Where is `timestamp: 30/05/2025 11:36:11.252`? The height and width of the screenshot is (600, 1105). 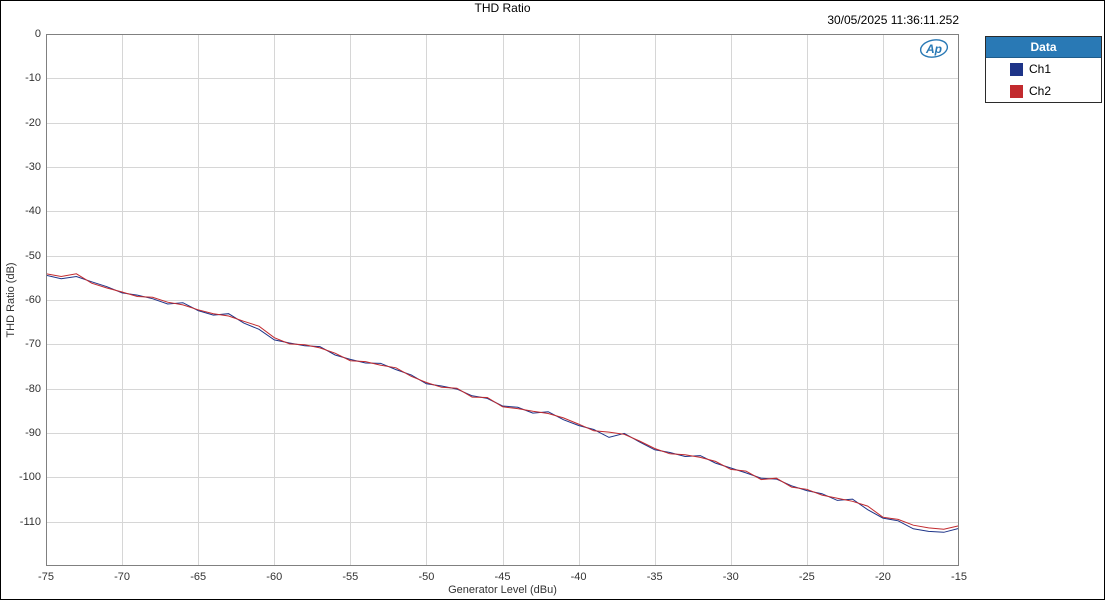
timestamp: 30/05/2025 11:36:11.252 is located at coordinates (893, 20).